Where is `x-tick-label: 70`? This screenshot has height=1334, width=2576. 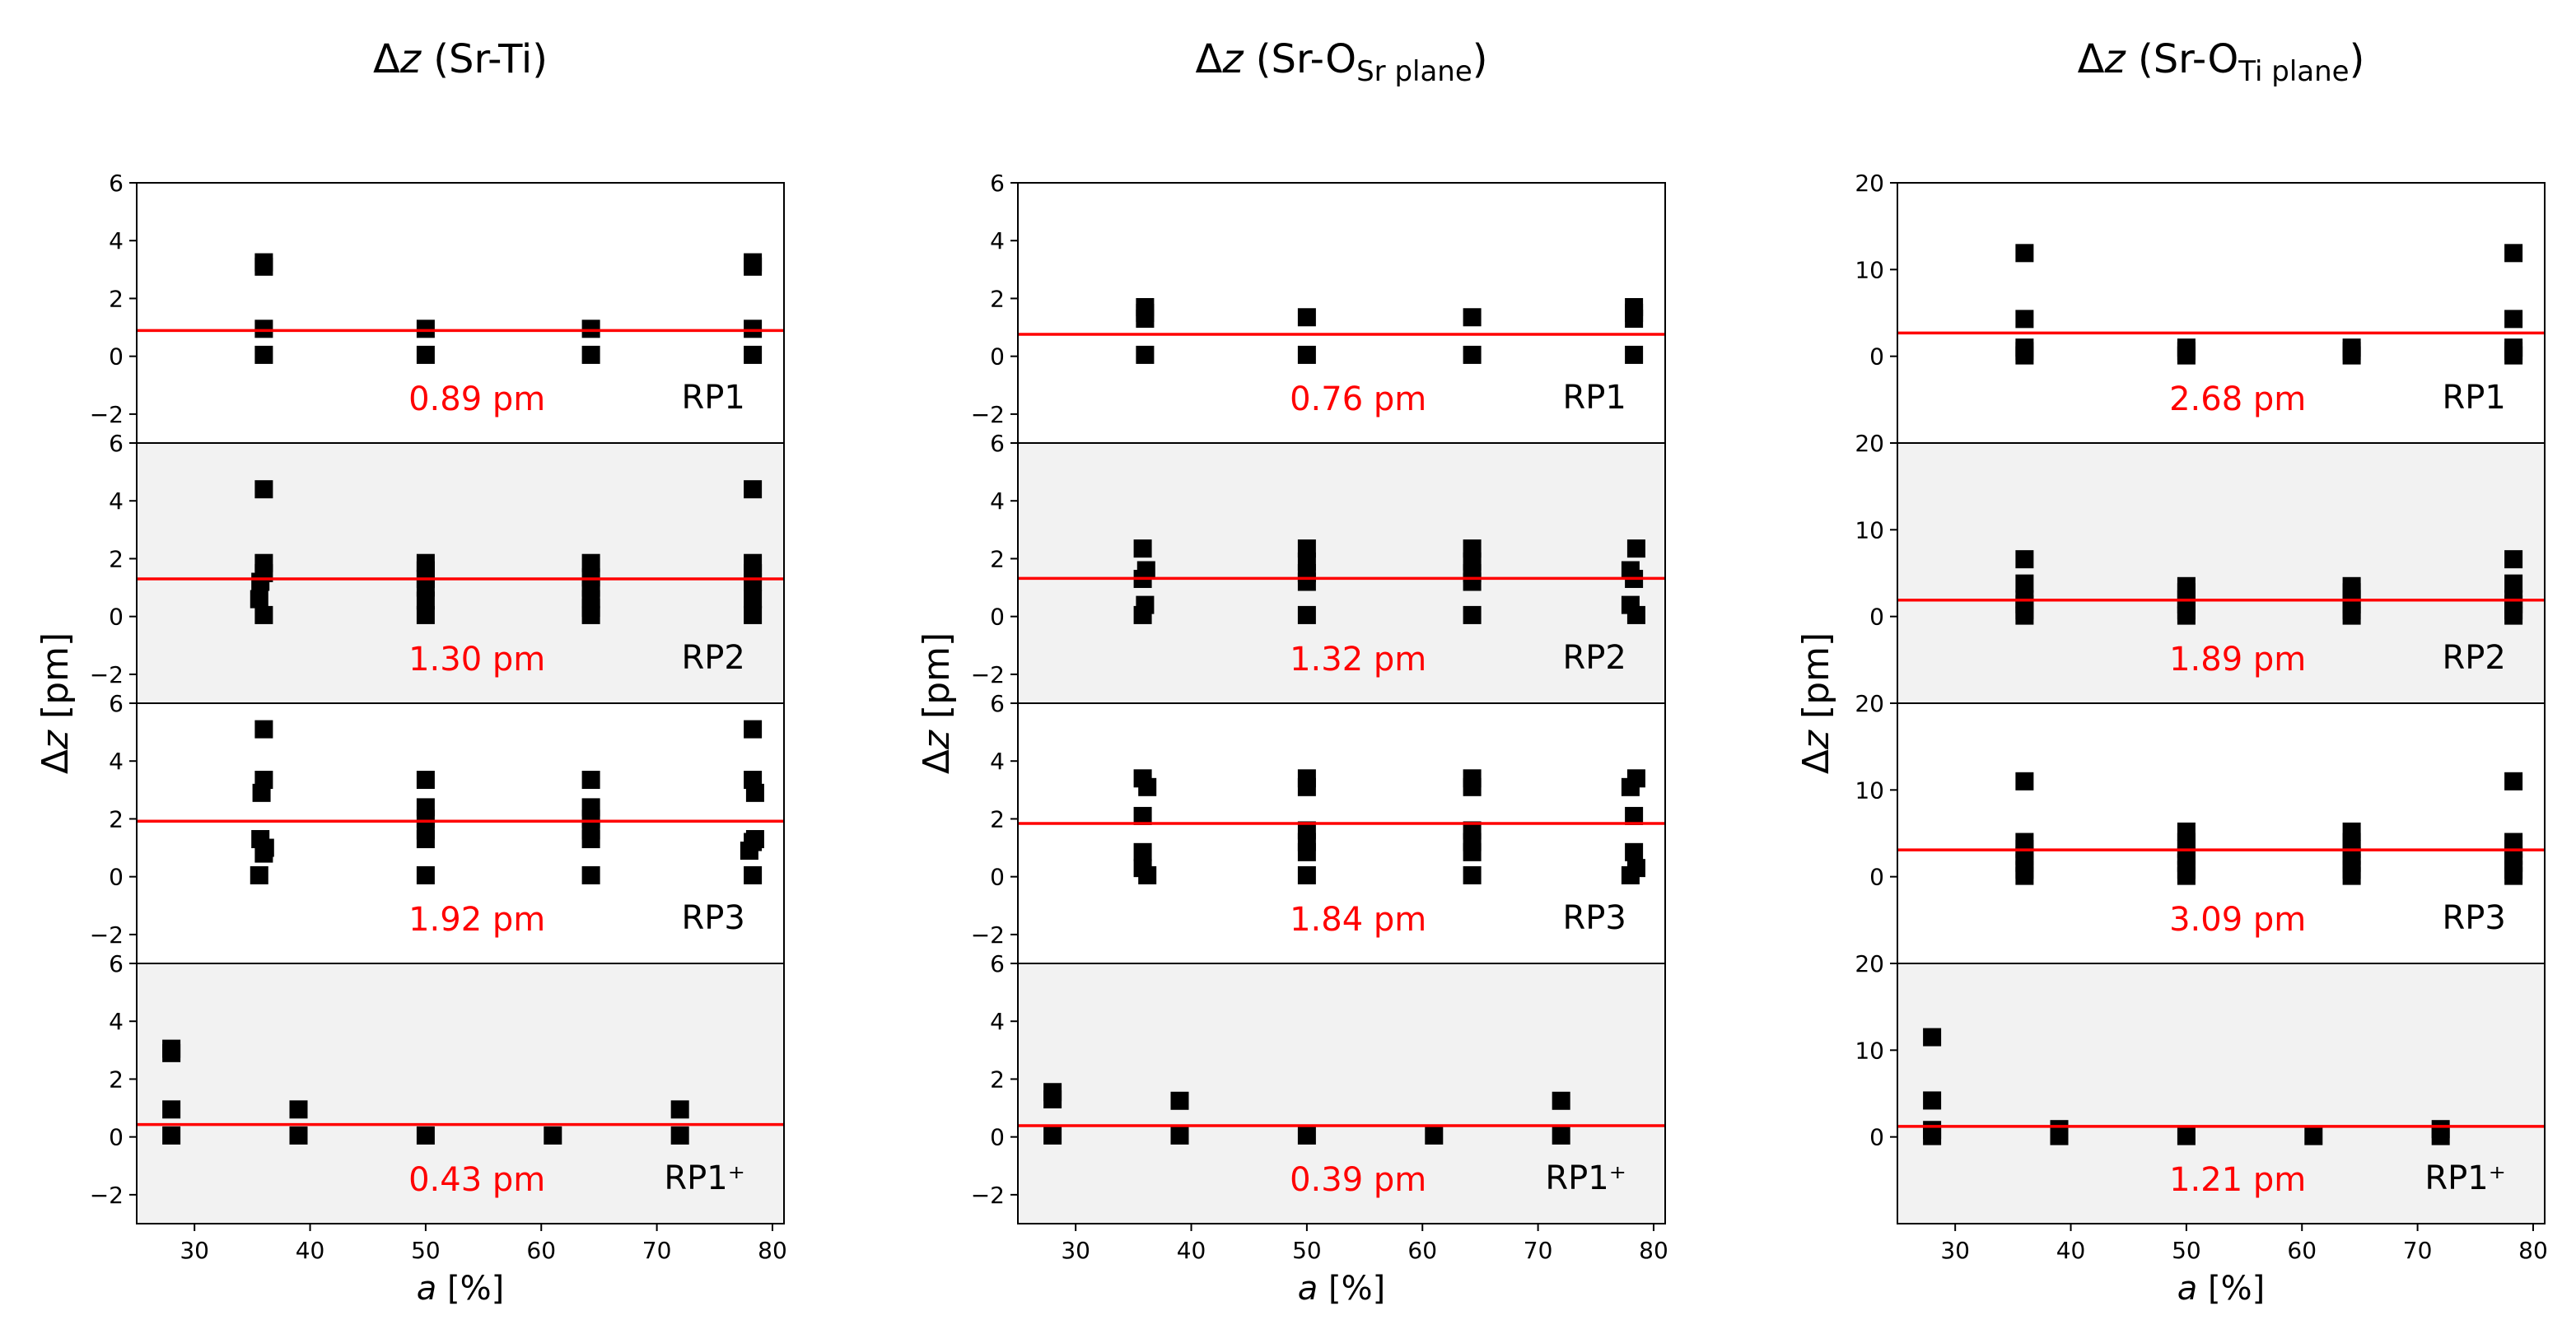 x-tick-label: 70 is located at coordinates (2418, 1250).